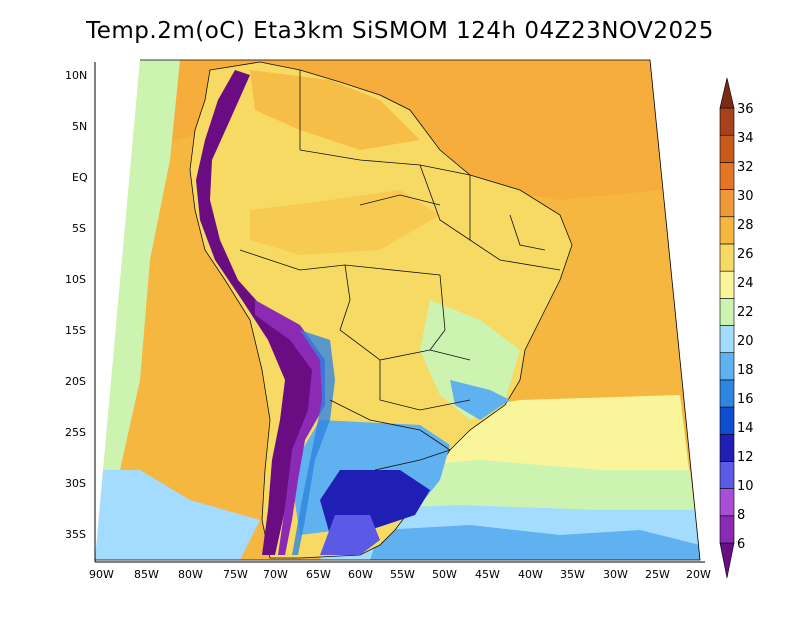 This screenshot has width=800, height=618. Describe the element at coordinates (745, 225) in the screenshot. I see `colorbar-label: 28` at that location.